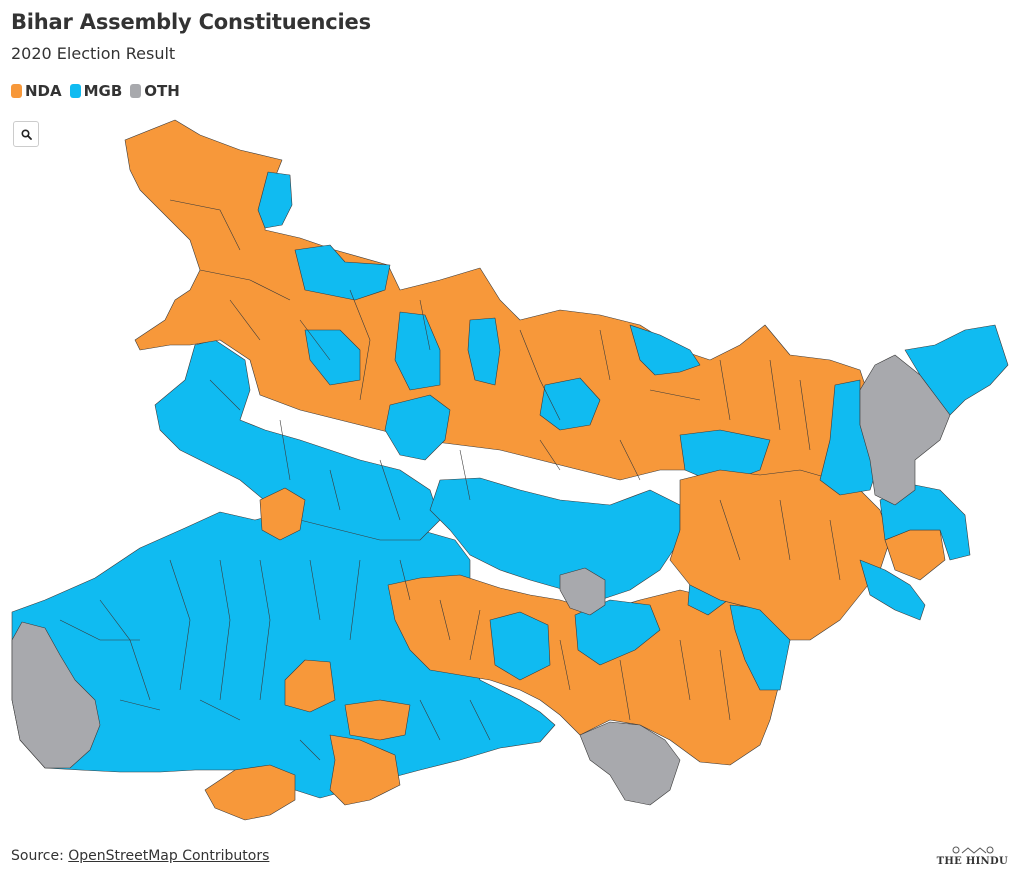 The image size is (1020, 883). Describe the element at coordinates (56, 695) in the screenshot. I see `region-oth-southwest` at that location.